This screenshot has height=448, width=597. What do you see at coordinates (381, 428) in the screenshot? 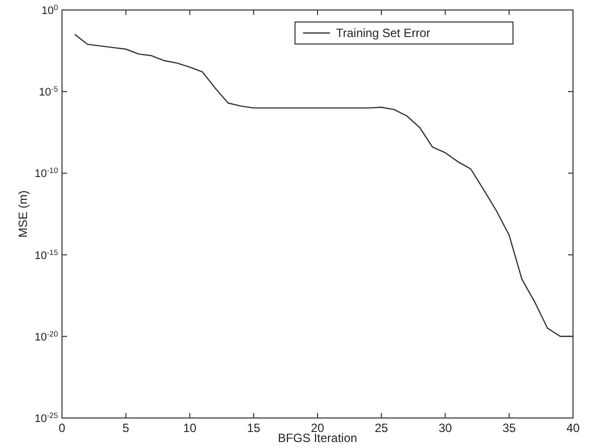
I see `x-tick-label: 25` at bounding box center [381, 428].